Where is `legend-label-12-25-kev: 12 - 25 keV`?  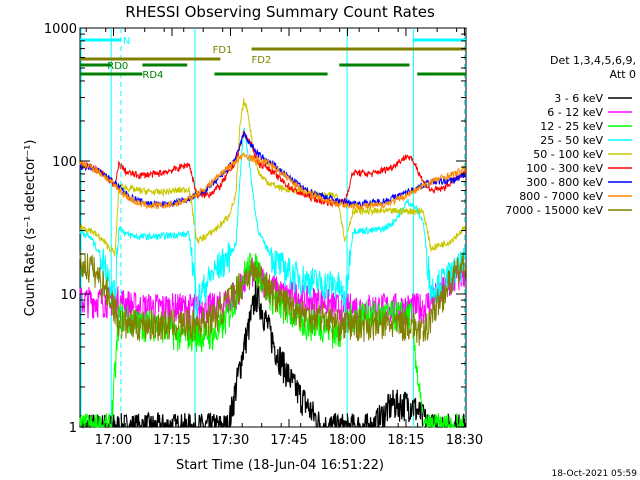
legend-label-12-25-kev: 12 - 25 keV is located at coordinates (571, 126).